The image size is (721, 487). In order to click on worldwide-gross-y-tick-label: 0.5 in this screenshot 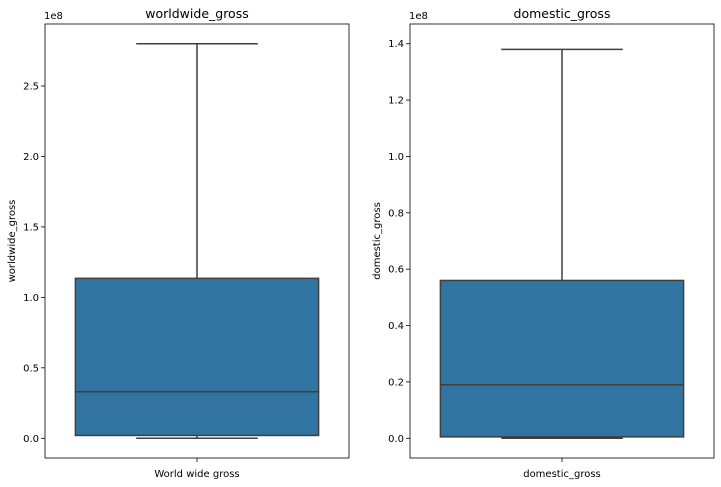, I will do `click(31, 368)`.